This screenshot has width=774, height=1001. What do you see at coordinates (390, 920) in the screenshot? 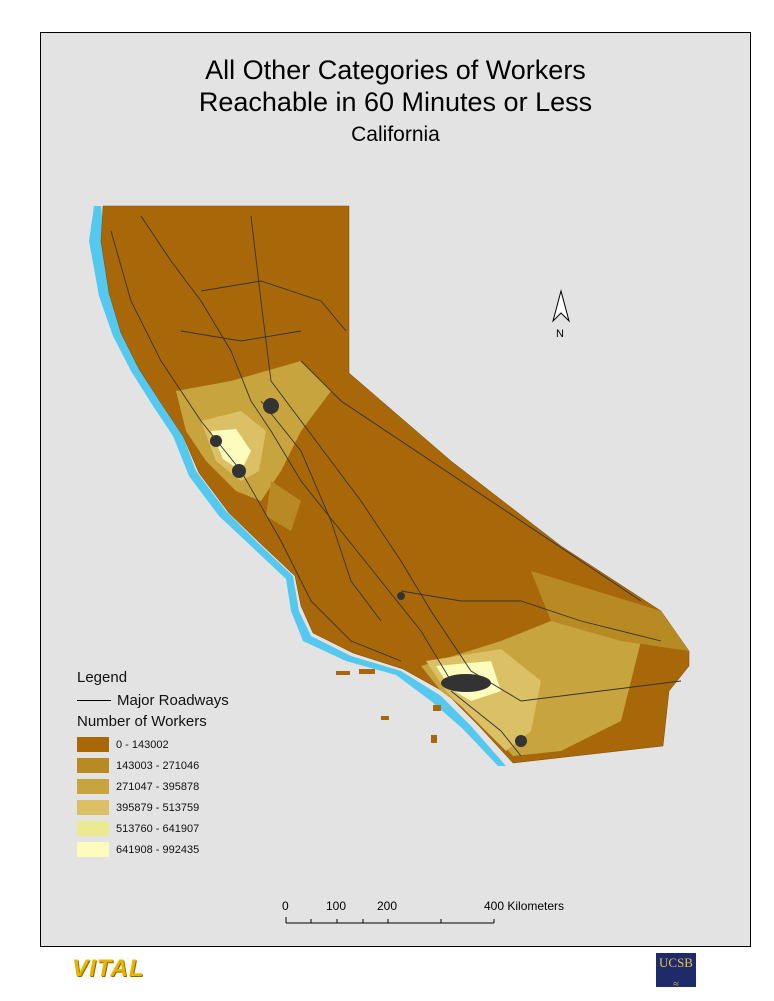
I see `scale-bar` at bounding box center [390, 920].